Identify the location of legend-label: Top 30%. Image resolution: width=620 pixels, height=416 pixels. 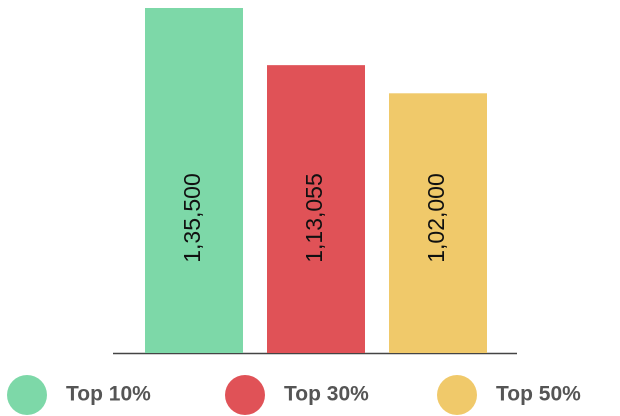
(326, 394).